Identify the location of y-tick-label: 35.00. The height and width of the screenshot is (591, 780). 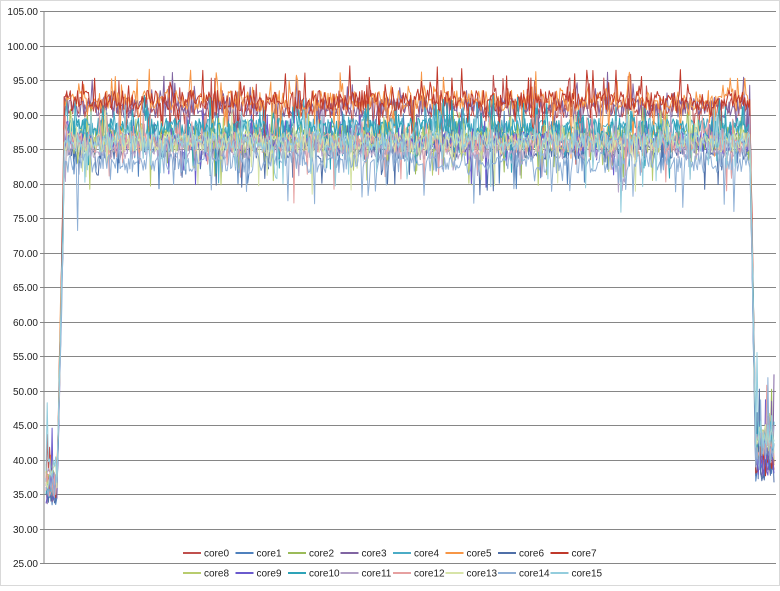
(25, 495).